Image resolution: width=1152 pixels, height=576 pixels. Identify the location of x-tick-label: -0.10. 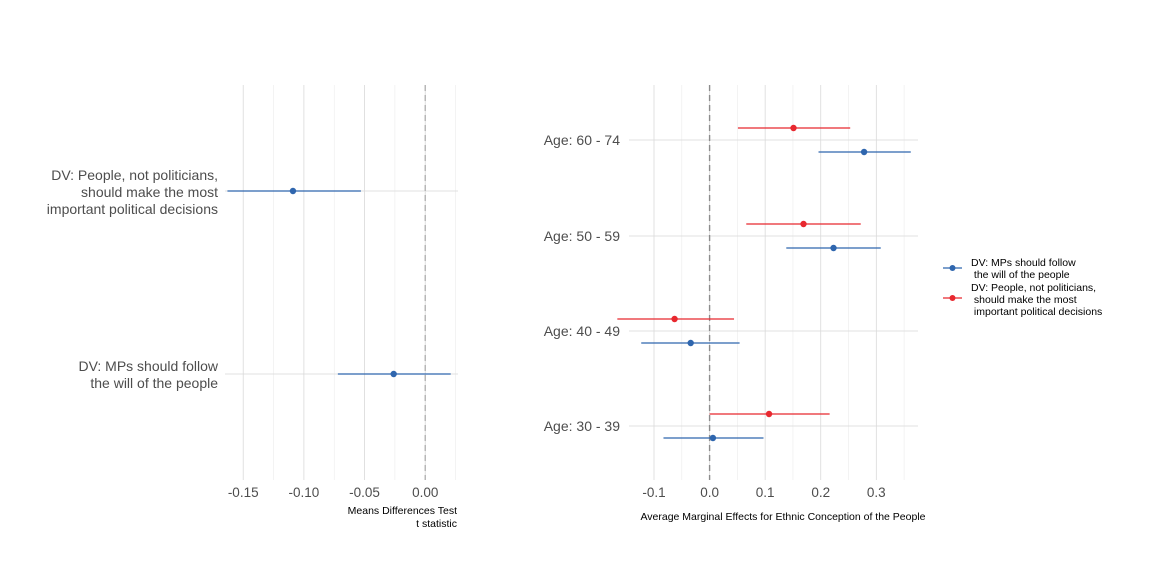
(303, 492).